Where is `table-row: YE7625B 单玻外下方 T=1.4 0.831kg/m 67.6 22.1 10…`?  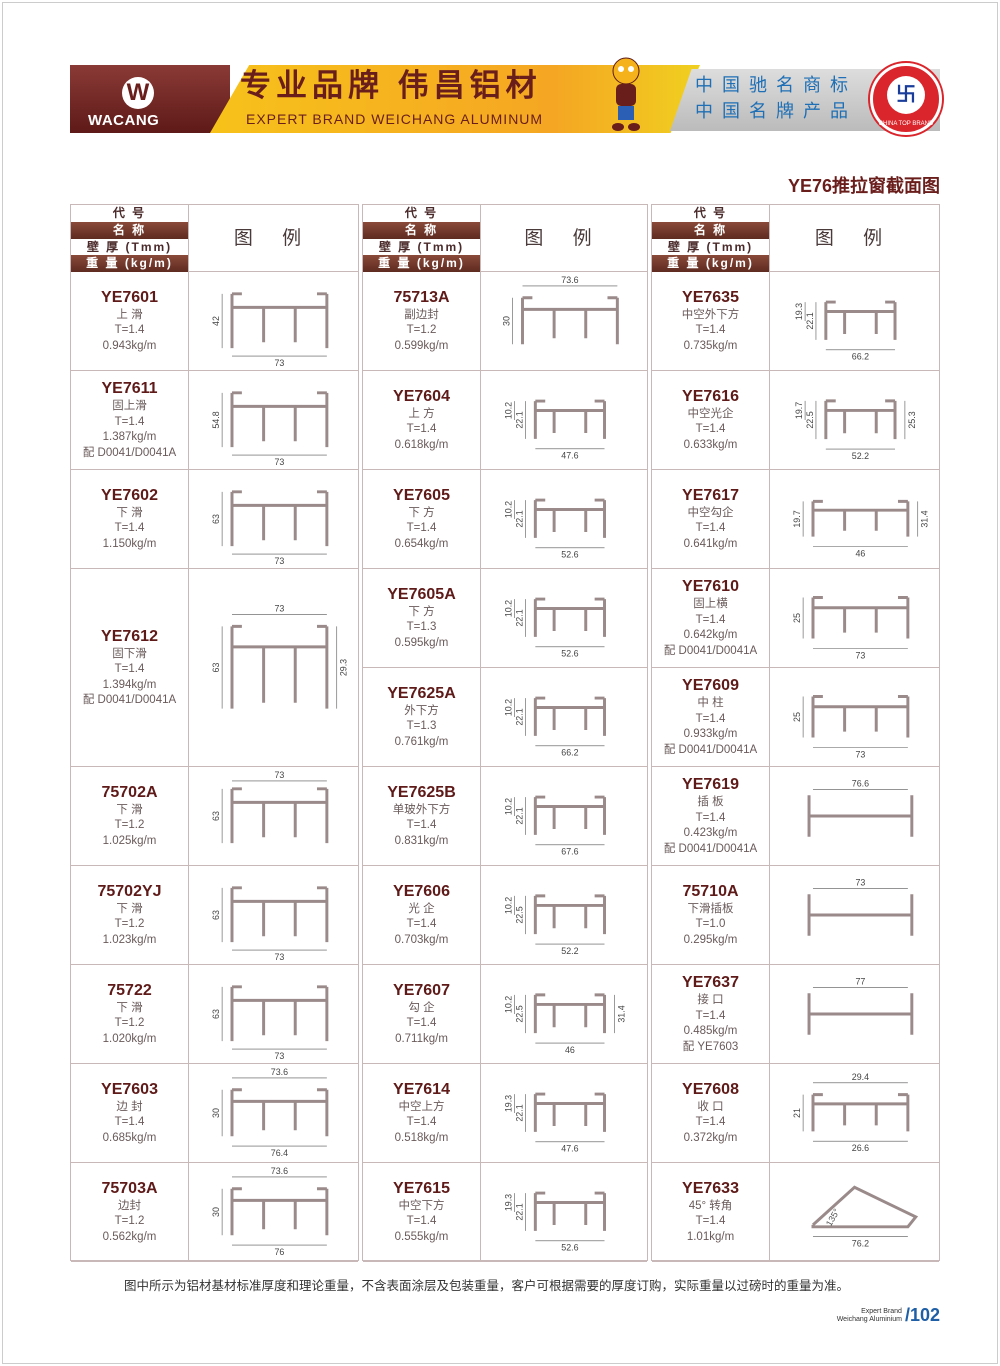
table-row: YE7625B 单玻外下方 T=1.4 0.831kg/m 67.6 22.1 10… is located at coordinates (505, 816).